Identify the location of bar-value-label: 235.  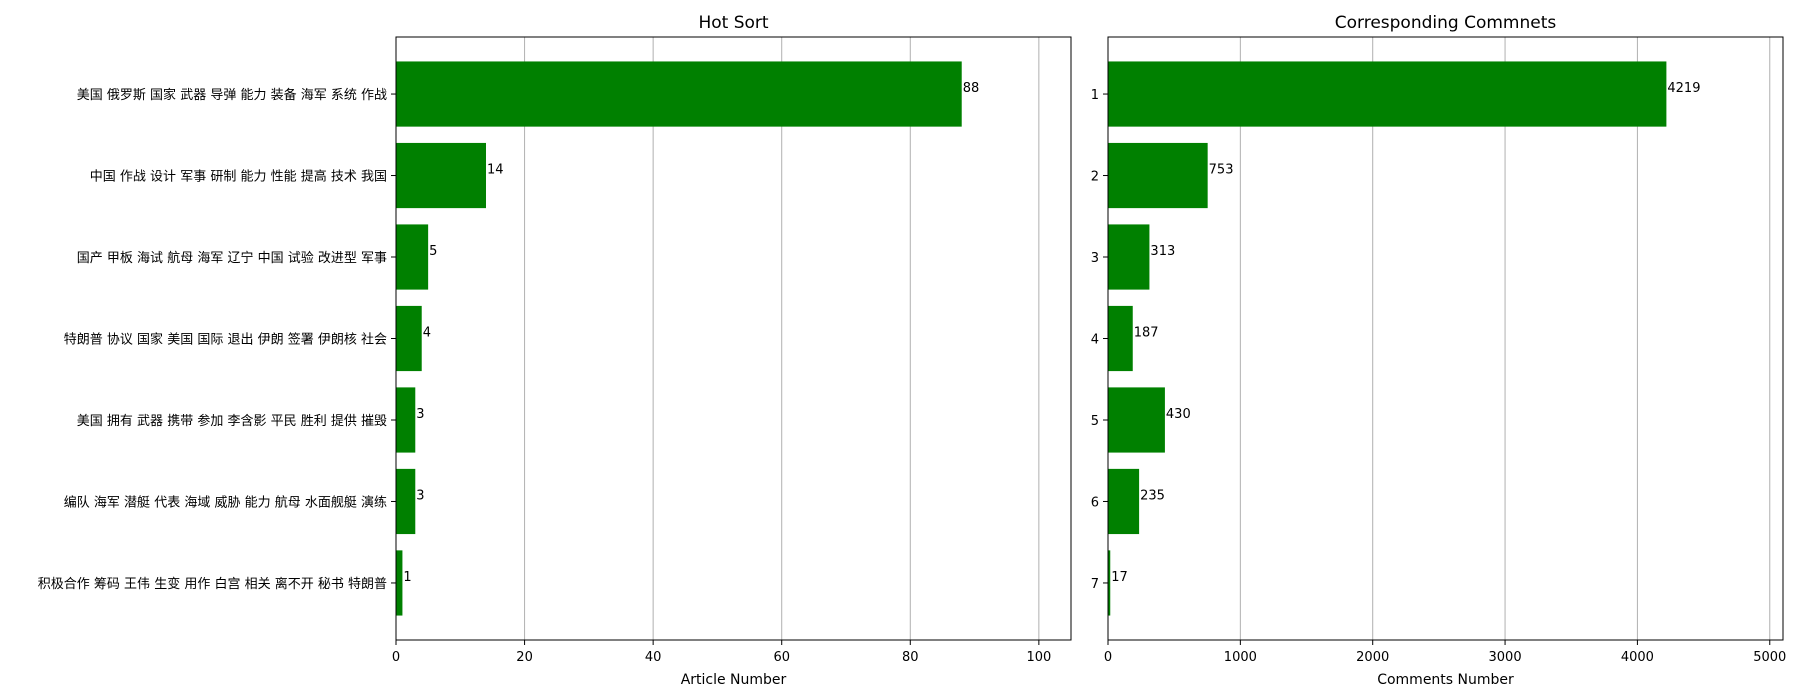
(1152, 495).